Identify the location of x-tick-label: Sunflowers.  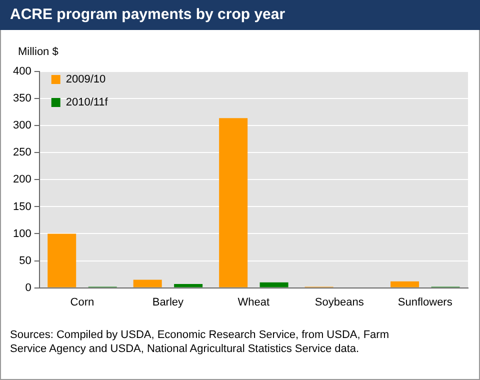
(425, 302).